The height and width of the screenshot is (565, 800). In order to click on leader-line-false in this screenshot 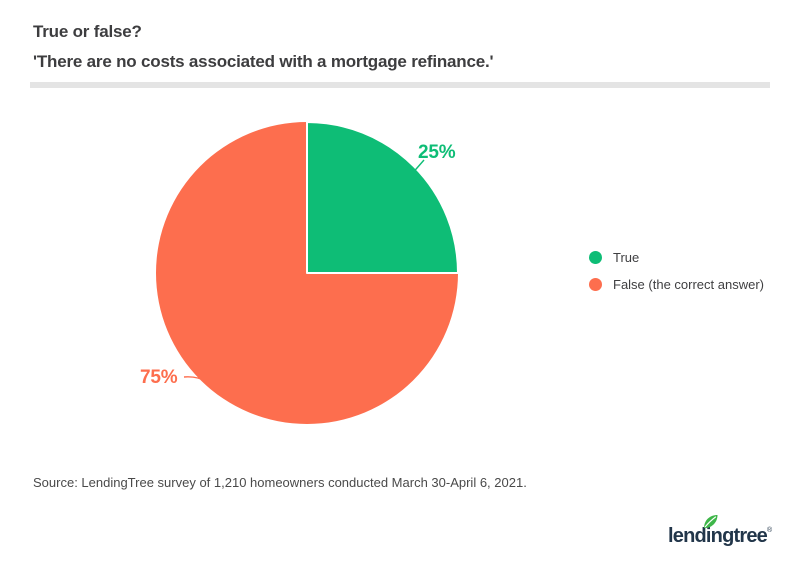, I will do `click(195, 379)`.